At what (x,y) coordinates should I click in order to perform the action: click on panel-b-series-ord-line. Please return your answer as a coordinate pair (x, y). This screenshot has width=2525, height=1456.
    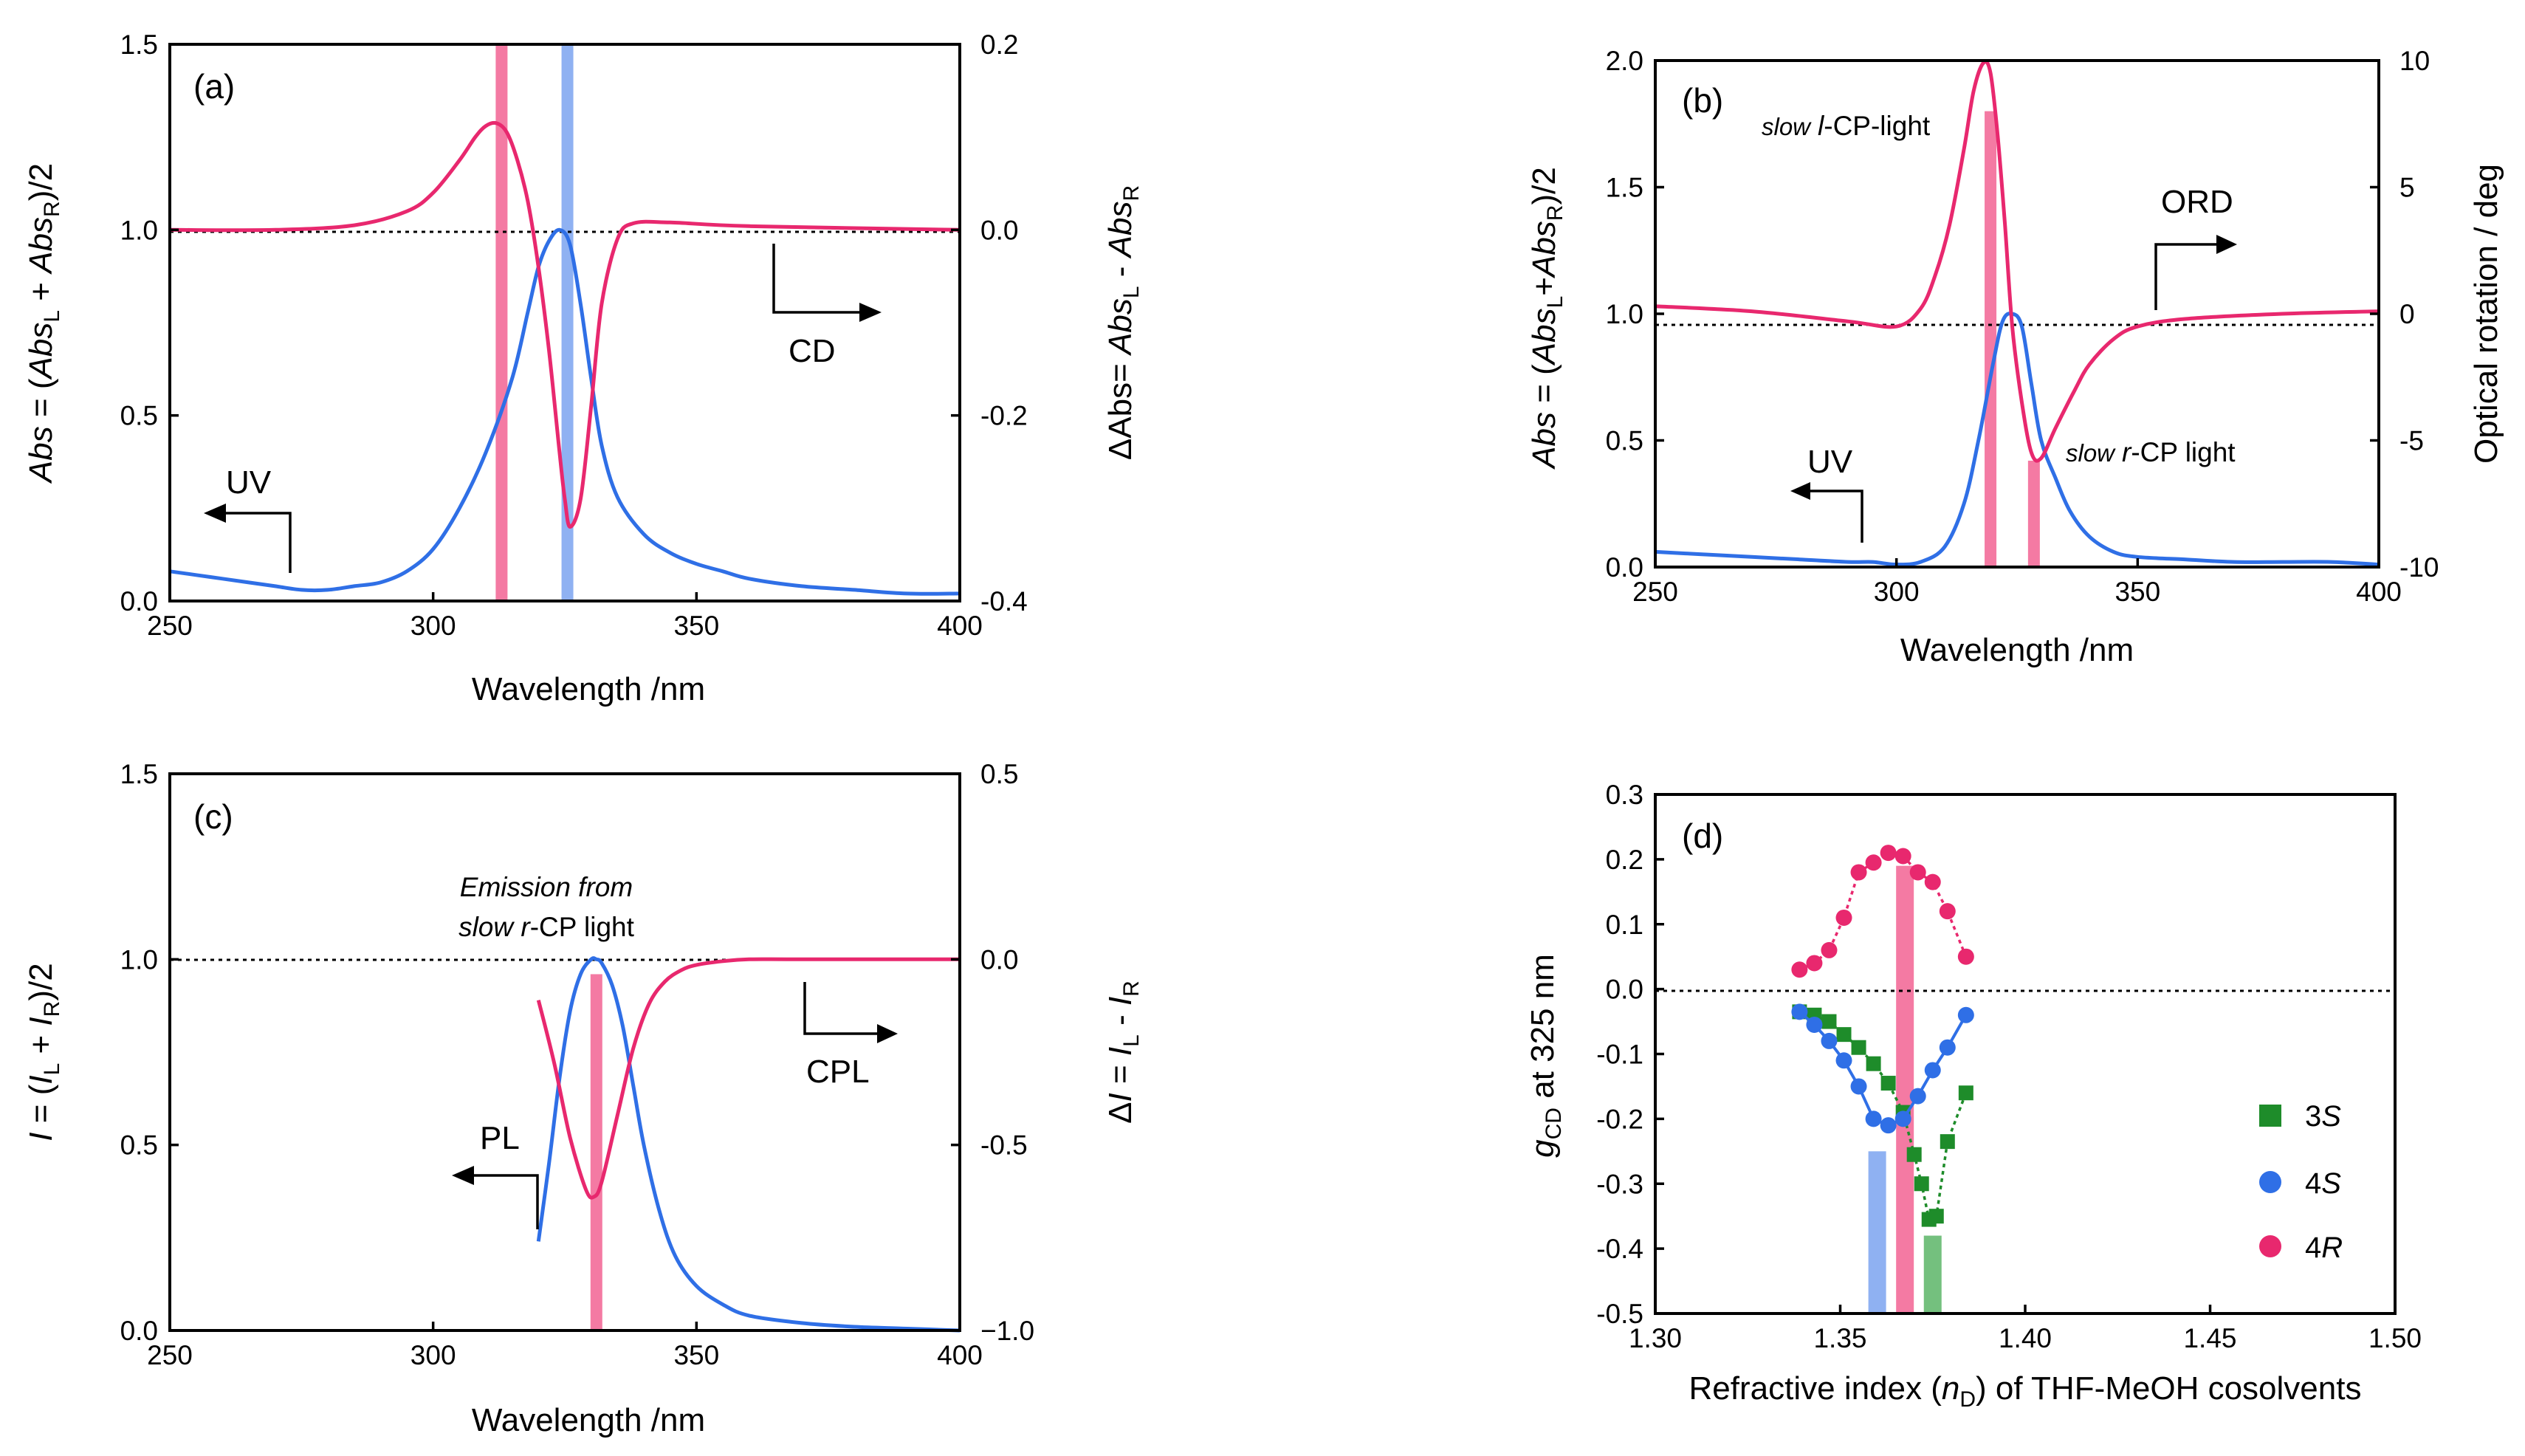
    Looking at the image, I should click on (2018, 262).